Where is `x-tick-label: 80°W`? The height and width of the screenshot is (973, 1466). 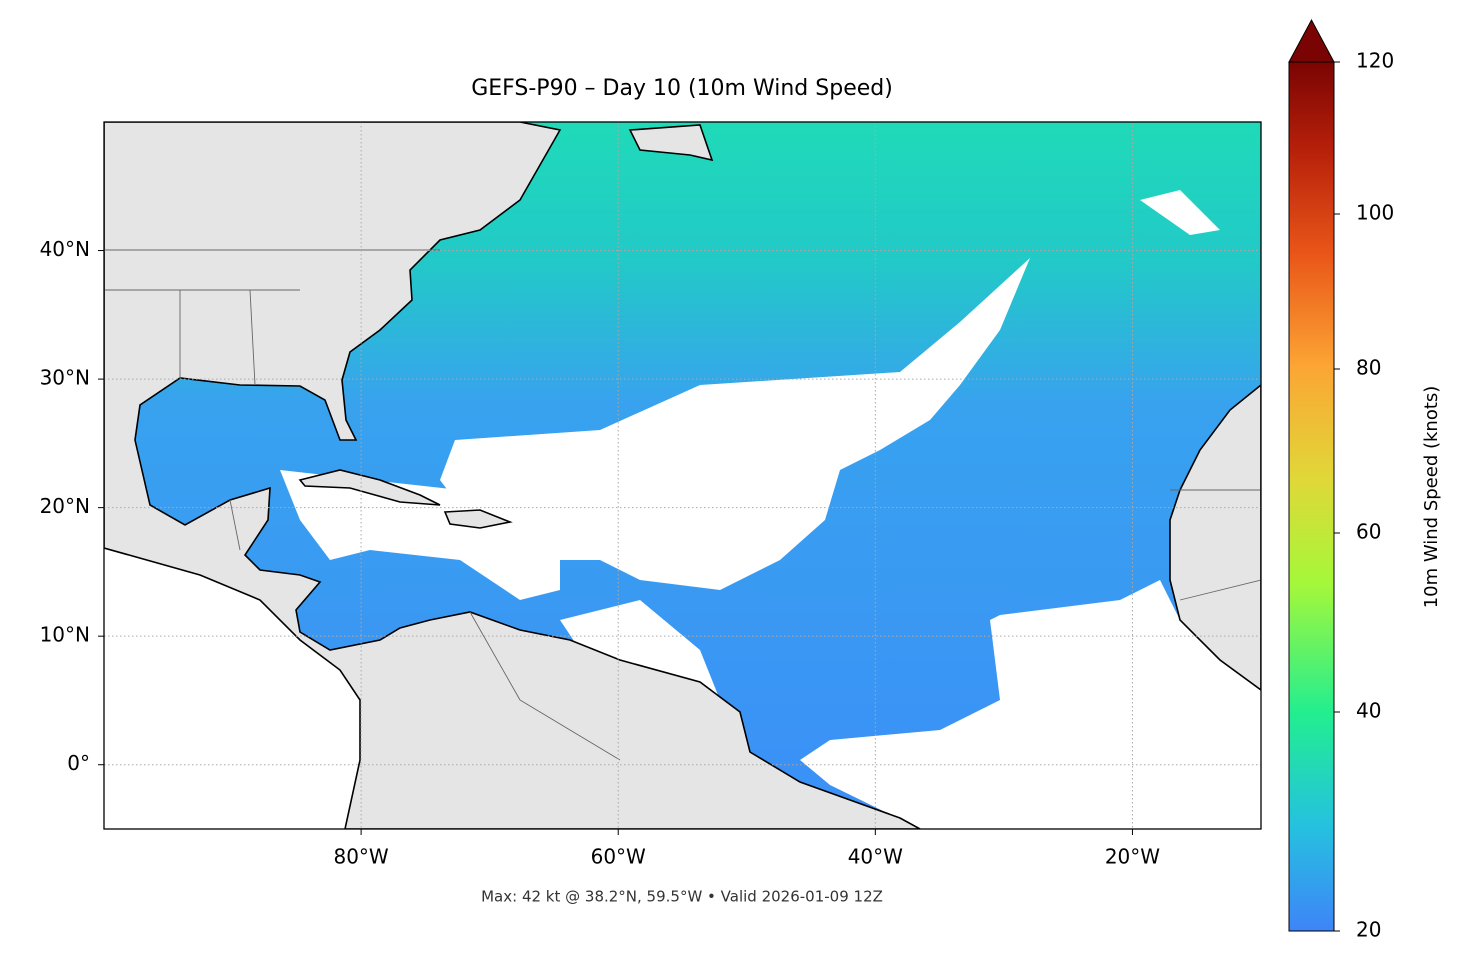 x-tick-label: 80°W is located at coordinates (360, 857).